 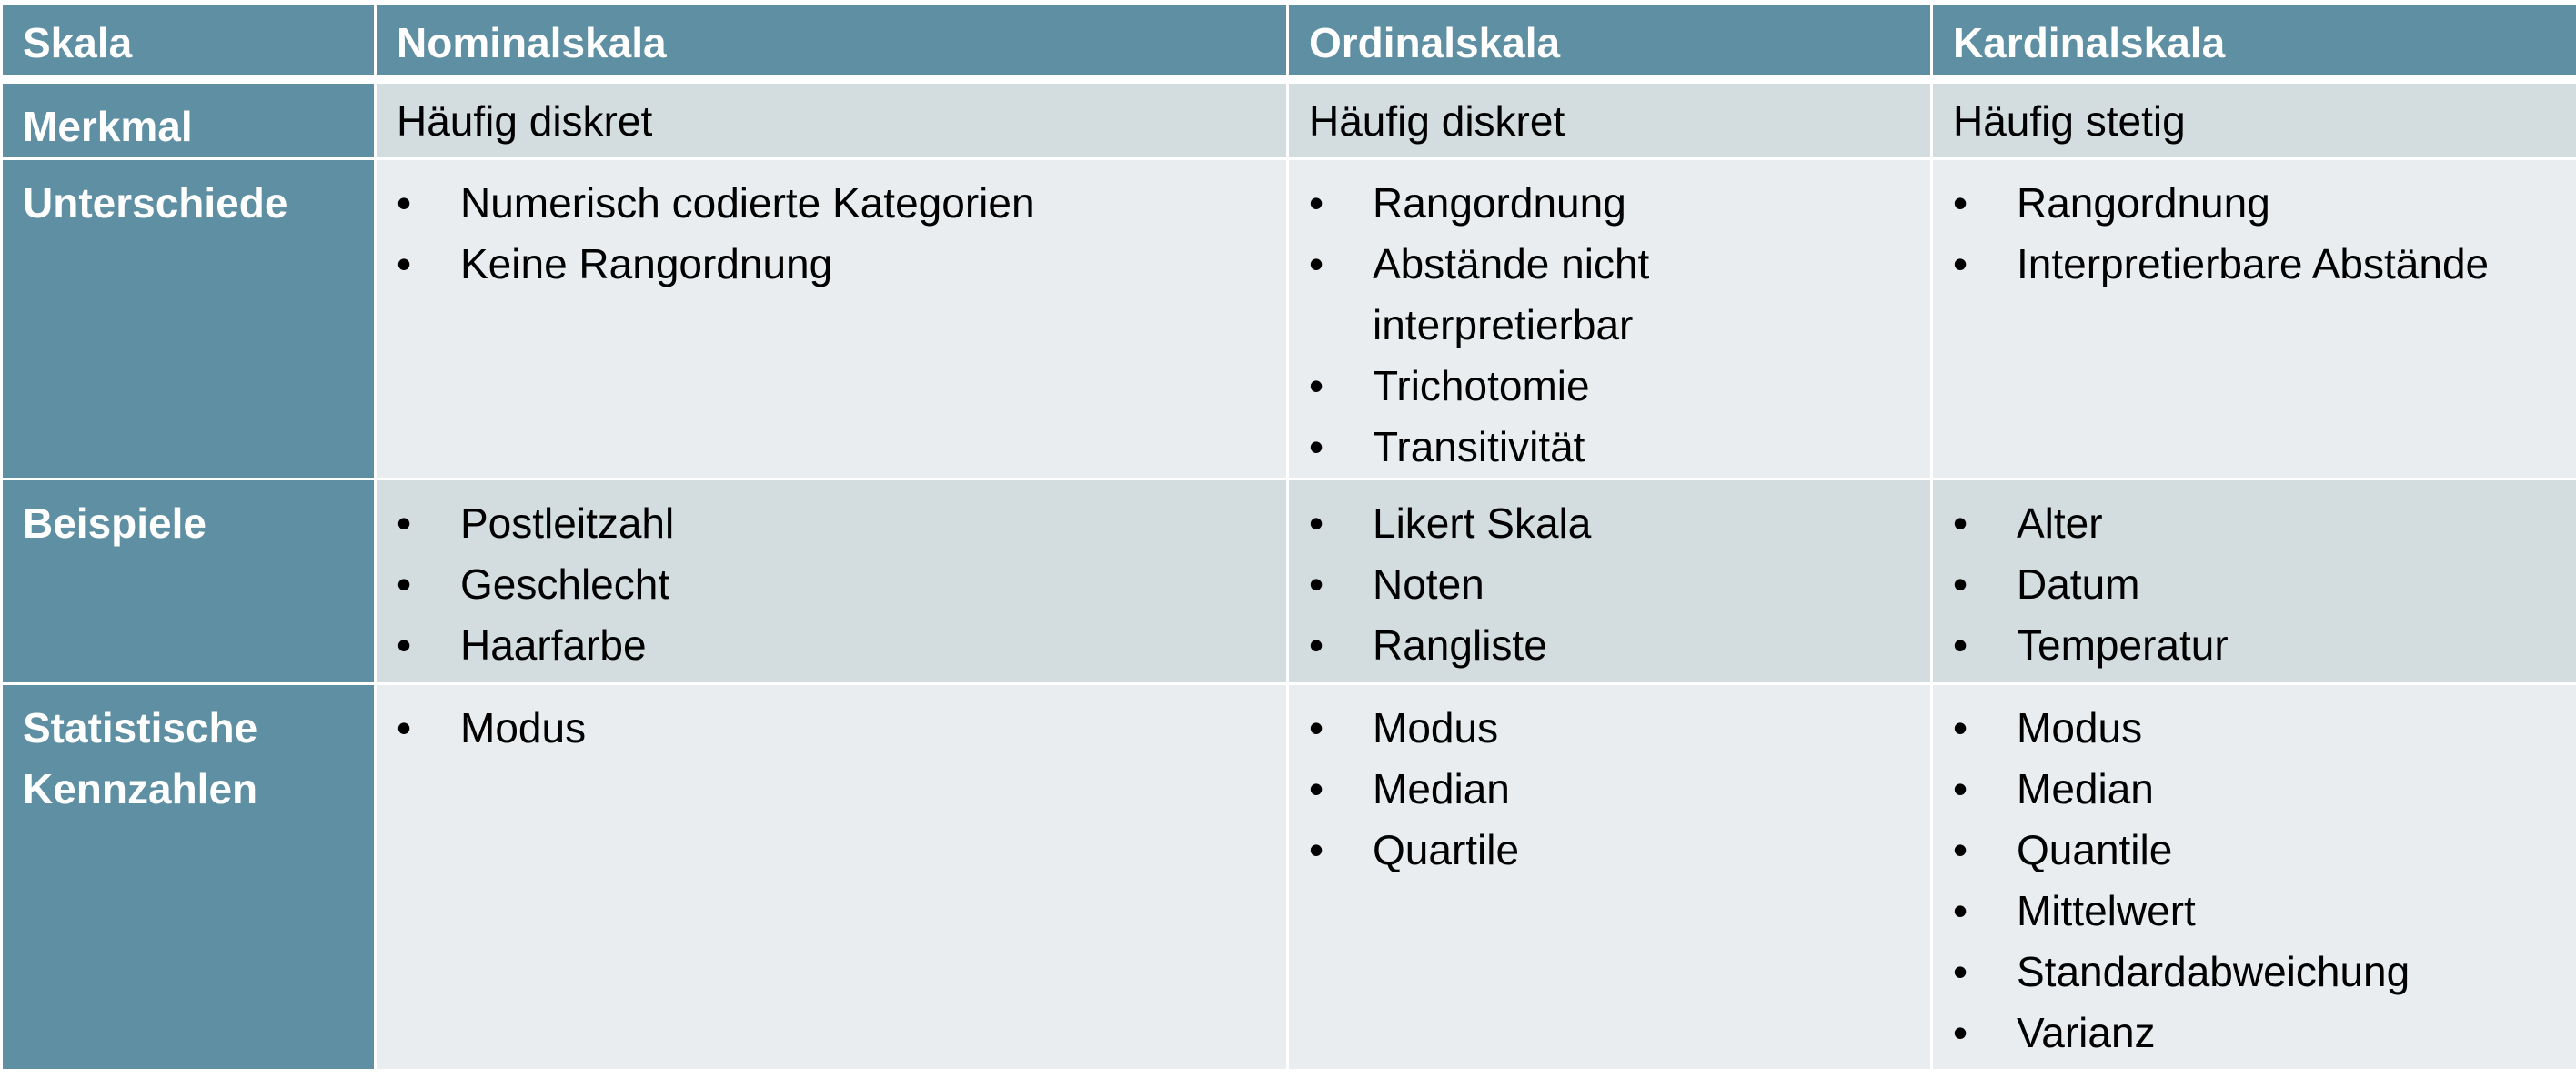 I want to click on table-cell: Likert SkalaNotenRangliste, so click(x=1609, y=581).